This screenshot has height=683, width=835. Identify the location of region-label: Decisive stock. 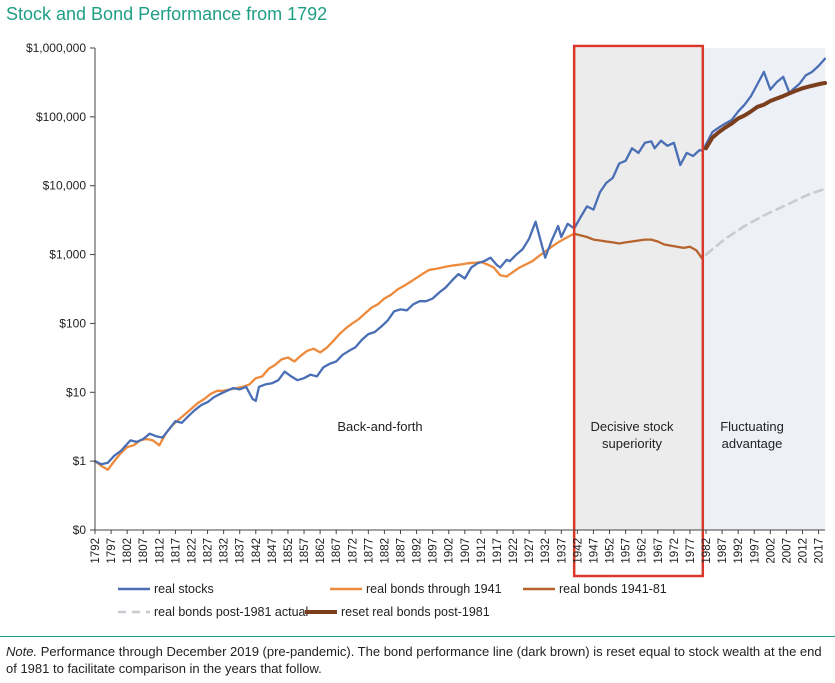
(632, 426).